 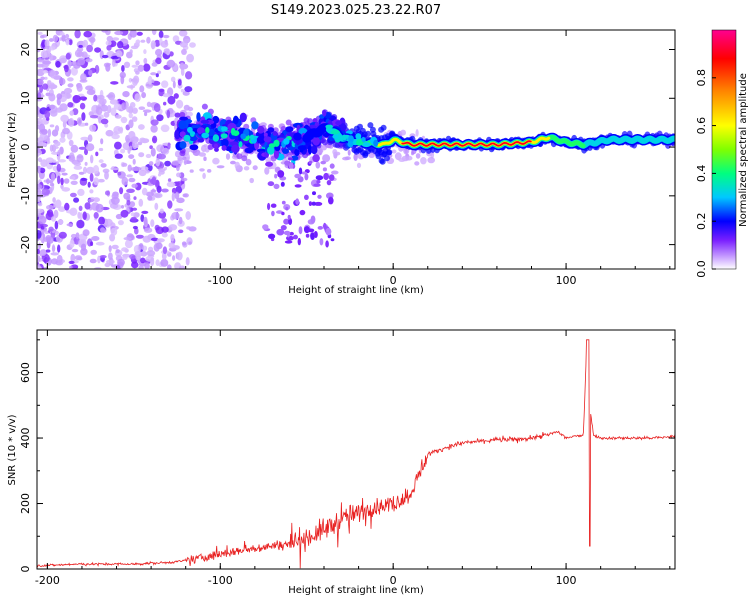 What do you see at coordinates (25, 438) in the screenshot?
I see `y-tick-label: 400` at bounding box center [25, 438].